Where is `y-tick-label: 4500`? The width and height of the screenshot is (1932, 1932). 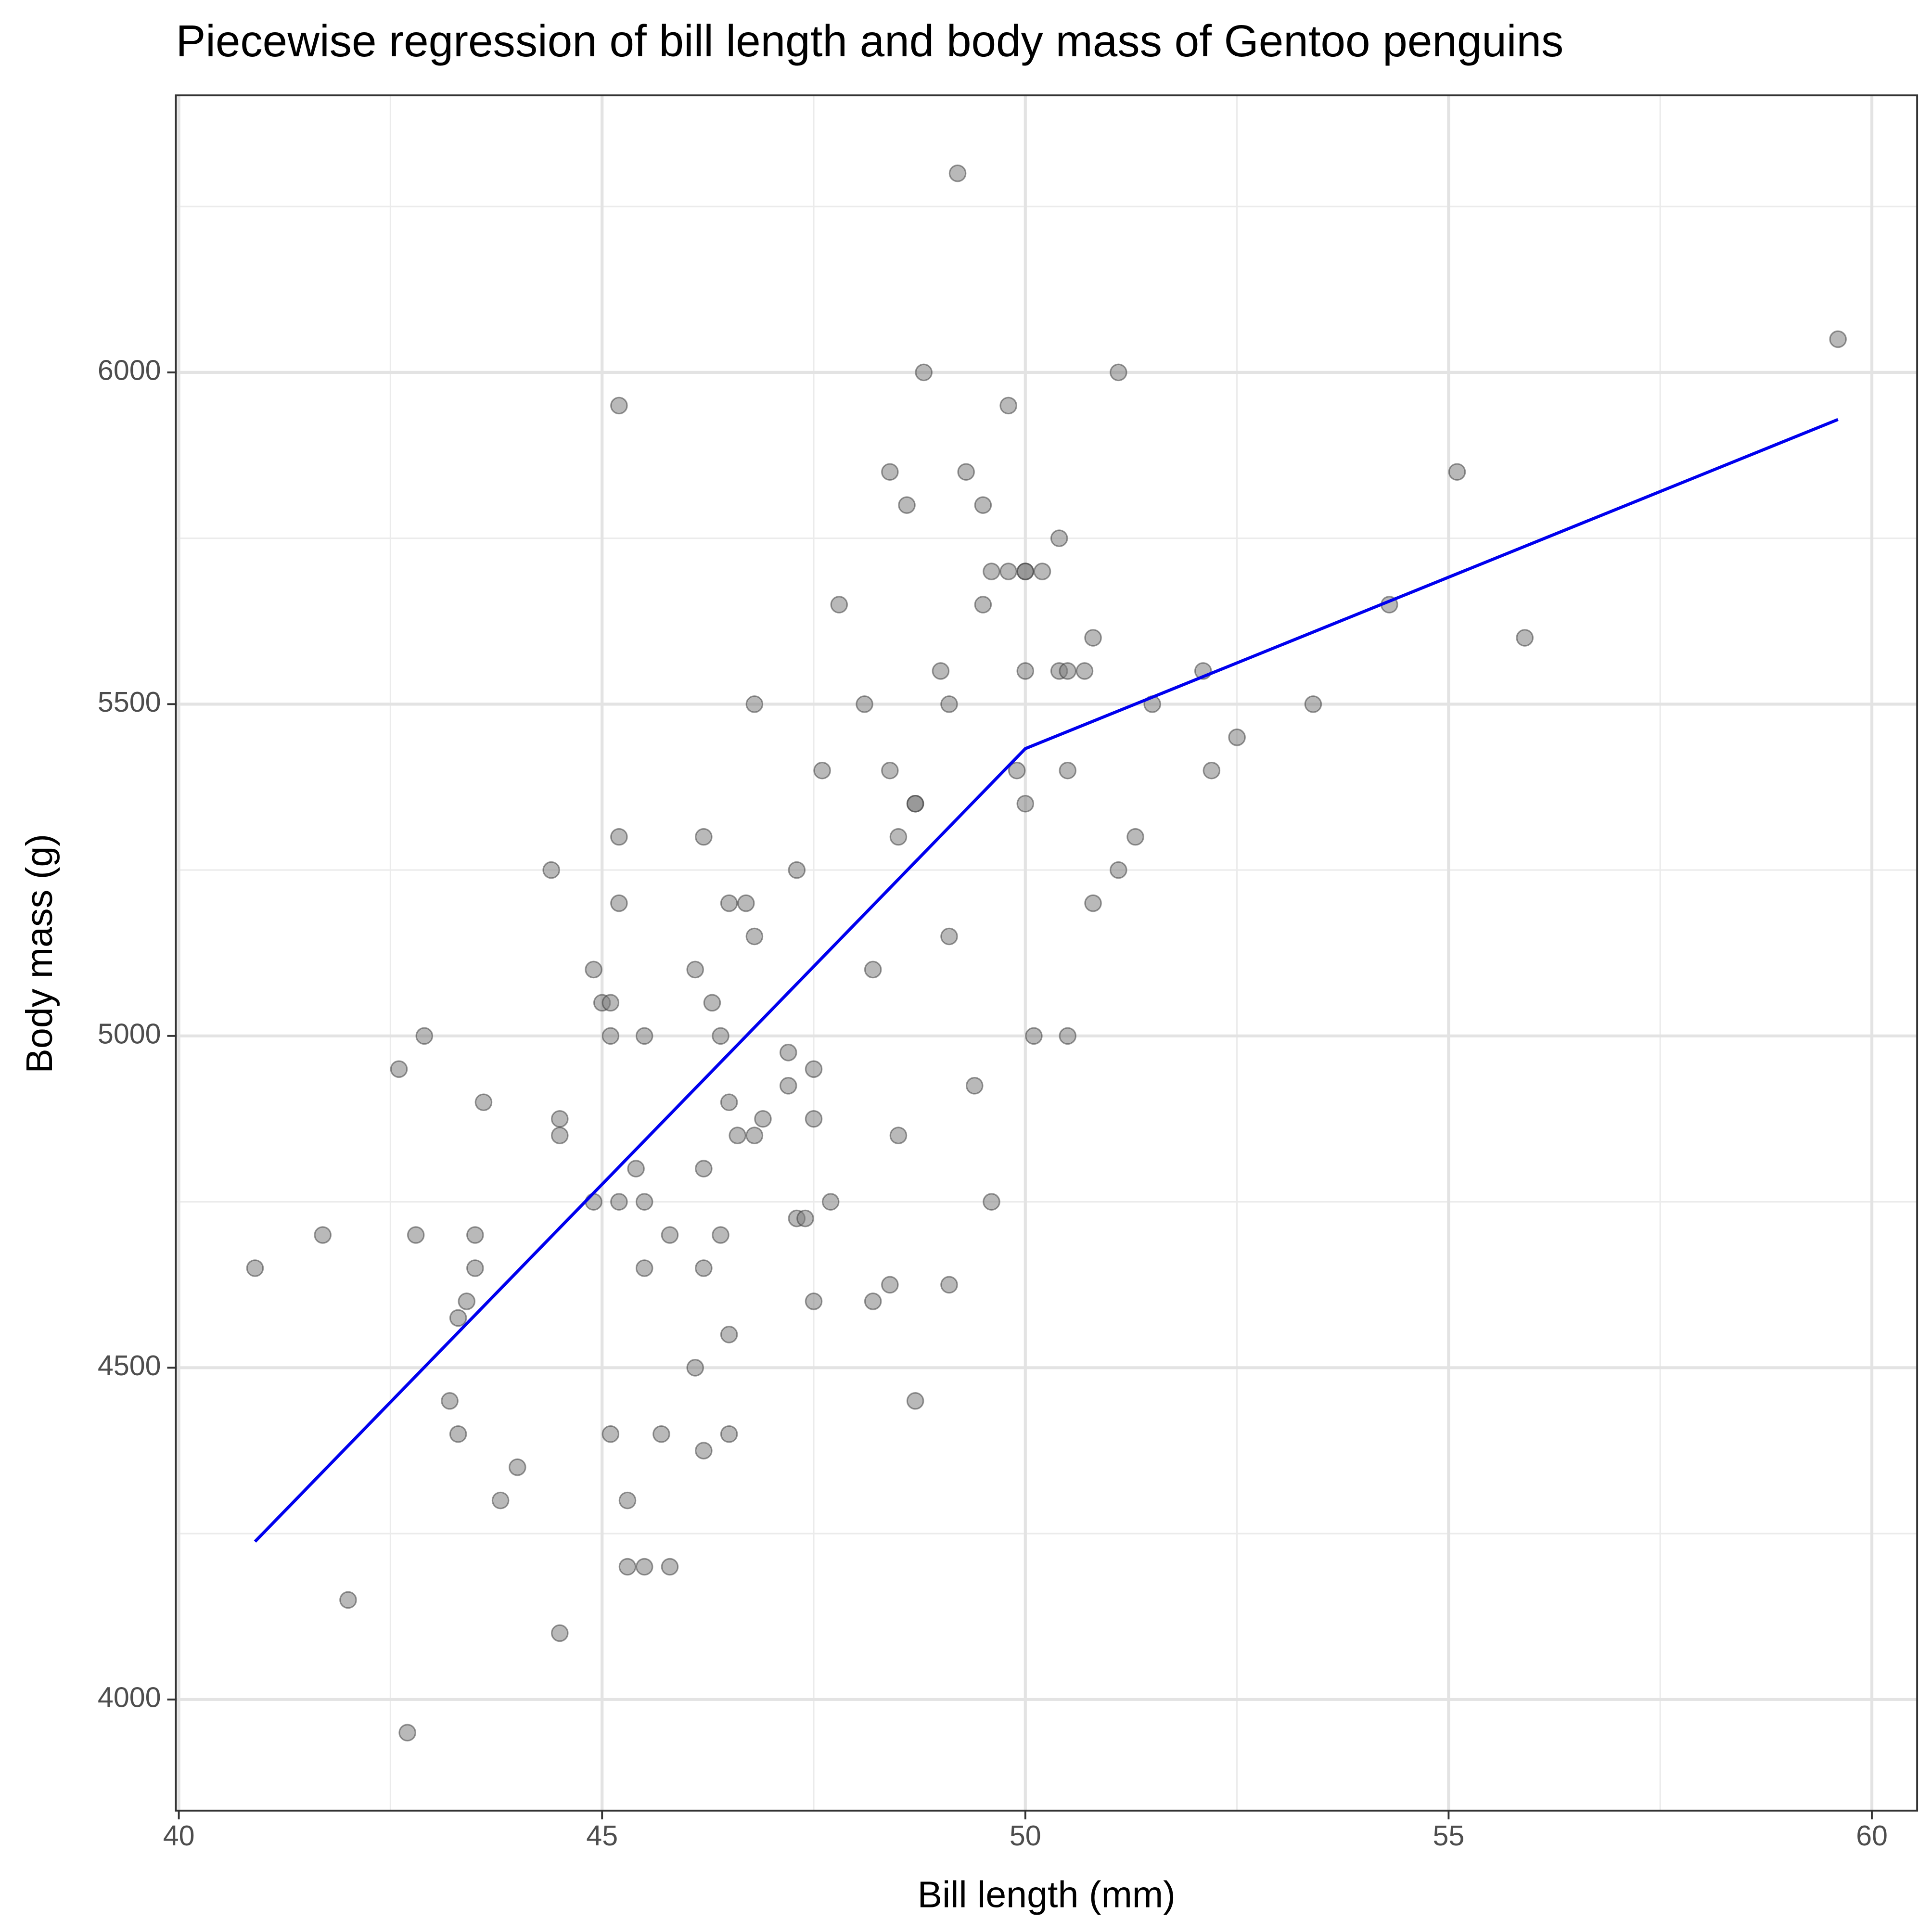 y-tick-label: 4500 is located at coordinates (129, 1365).